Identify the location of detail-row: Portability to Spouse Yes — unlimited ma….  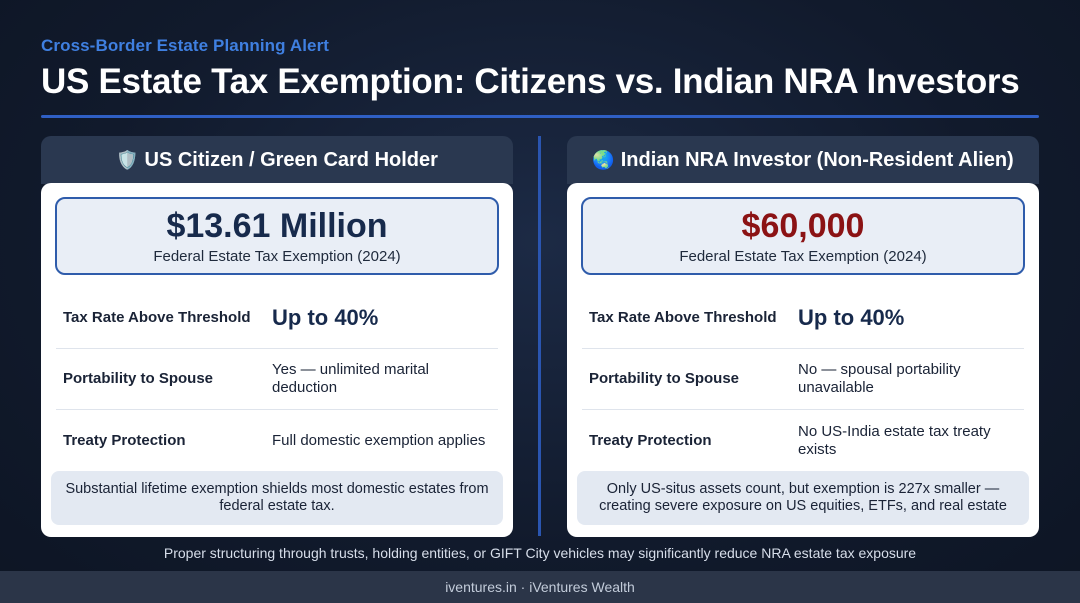
(277, 379).